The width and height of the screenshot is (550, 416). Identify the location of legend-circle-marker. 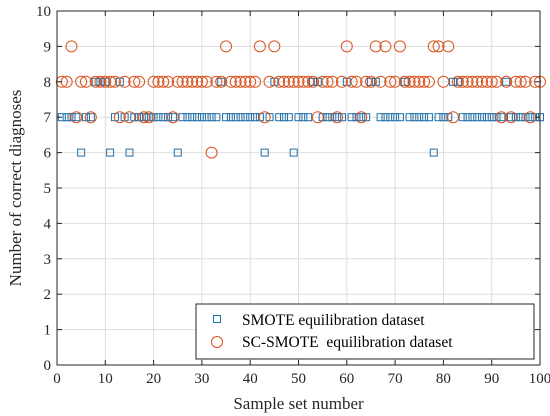
(217, 342).